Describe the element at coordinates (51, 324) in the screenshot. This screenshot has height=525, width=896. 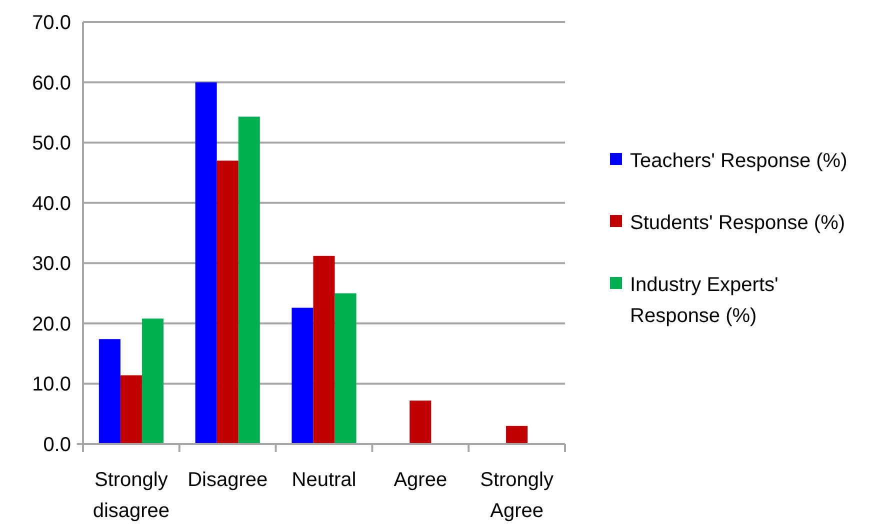
I see `y-tick-label: 20.0` at that location.